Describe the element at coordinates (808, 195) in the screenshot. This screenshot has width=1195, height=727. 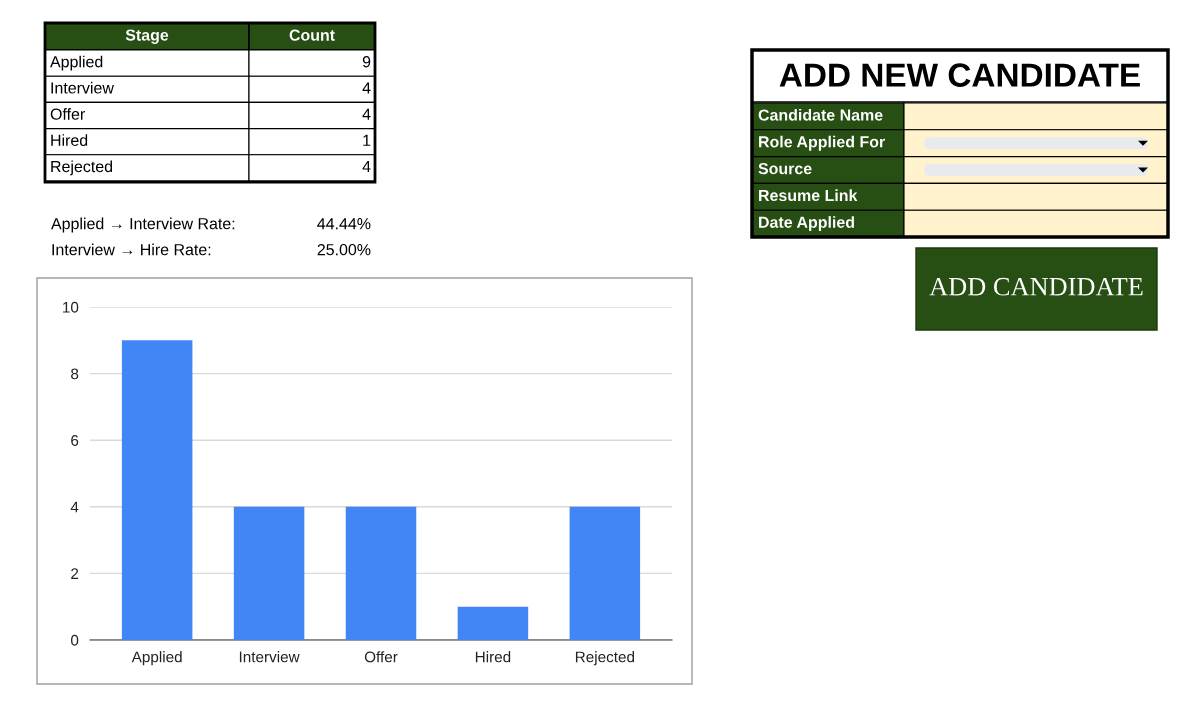
I see `text: Resume Link` at that location.